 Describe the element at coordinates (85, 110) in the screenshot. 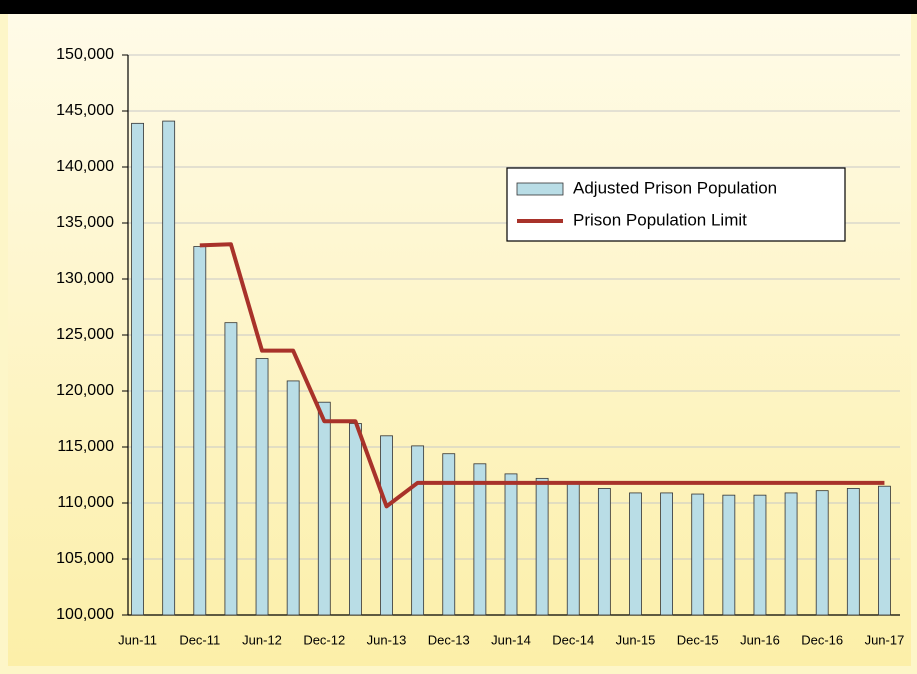

I see `y-tick-label: 145,000` at that location.